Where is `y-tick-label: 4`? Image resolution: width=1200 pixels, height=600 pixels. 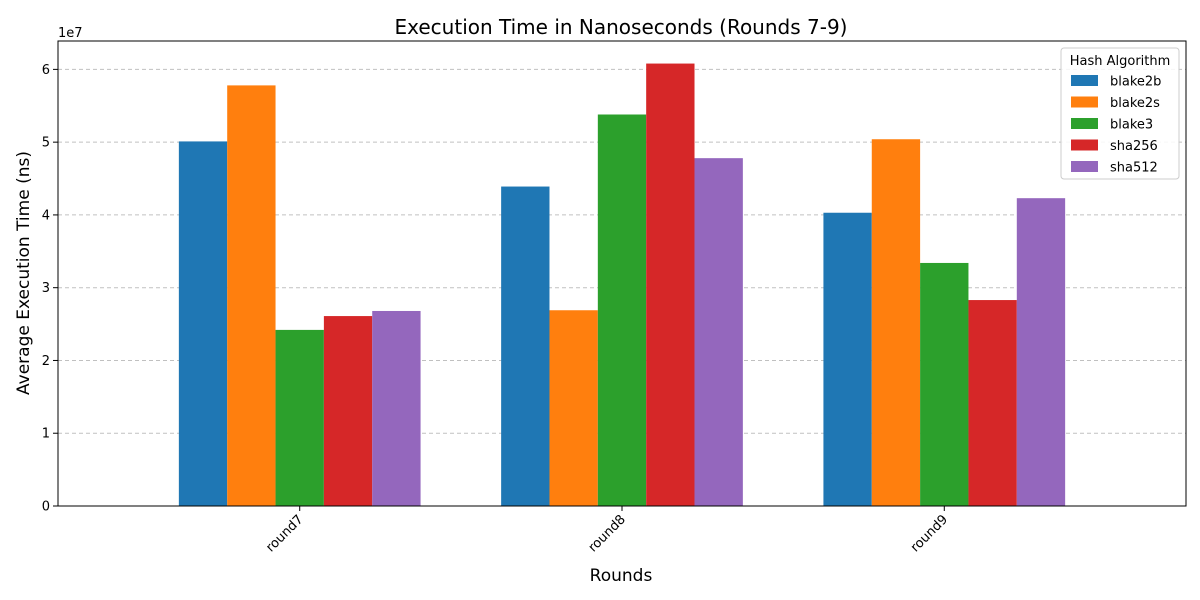 y-tick-label: 4 is located at coordinates (46, 215).